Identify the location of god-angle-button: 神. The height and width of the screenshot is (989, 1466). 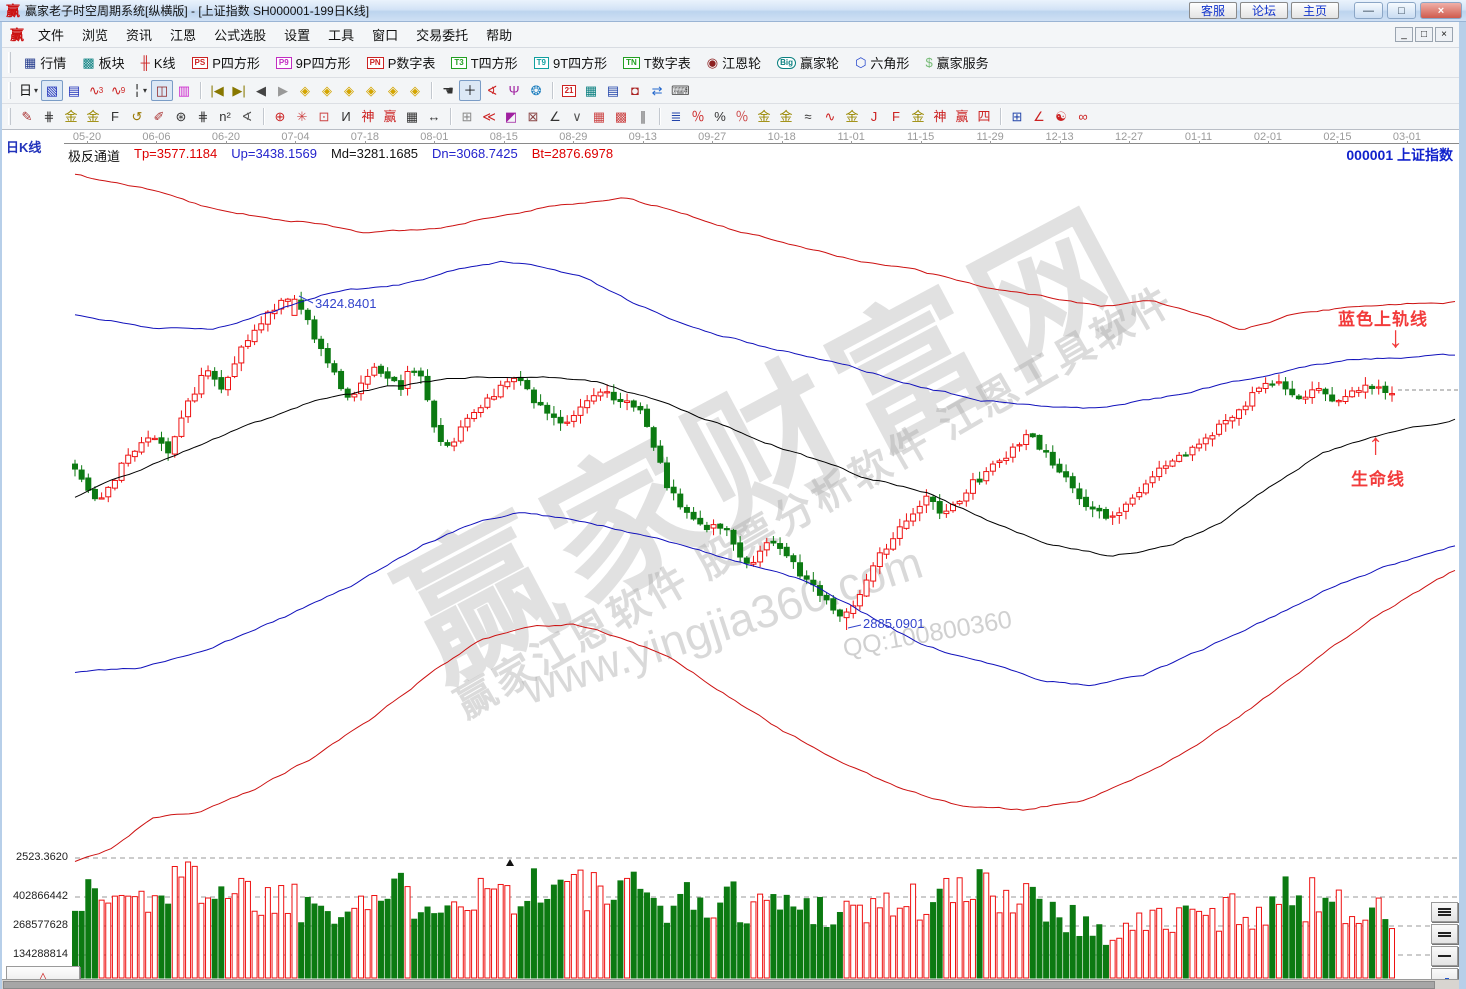
(940, 116).